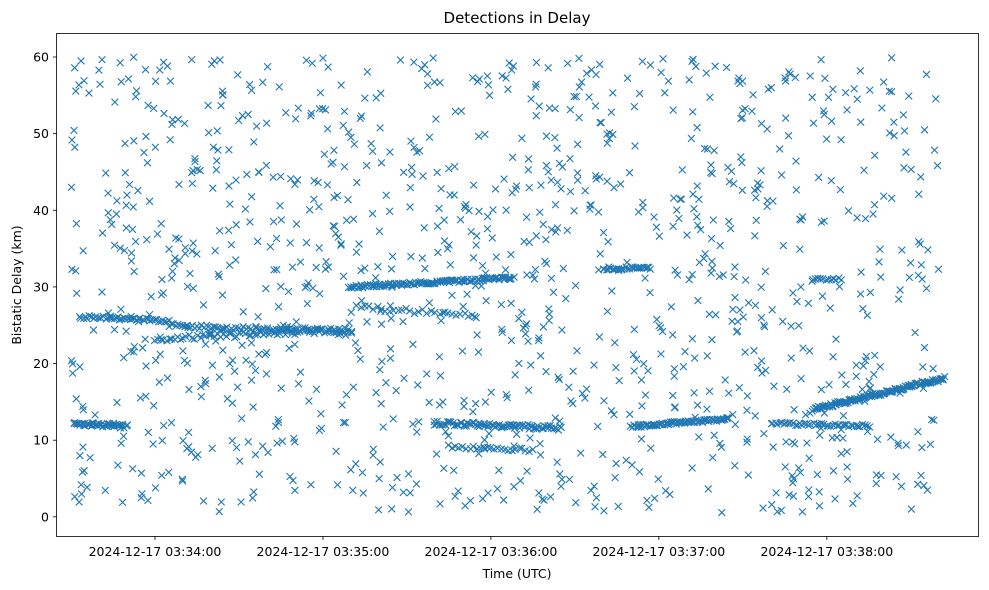 This screenshot has width=989, height=590. Describe the element at coordinates (41, 286) in the screenshot. I see `y-tick-label: 30` at that location.